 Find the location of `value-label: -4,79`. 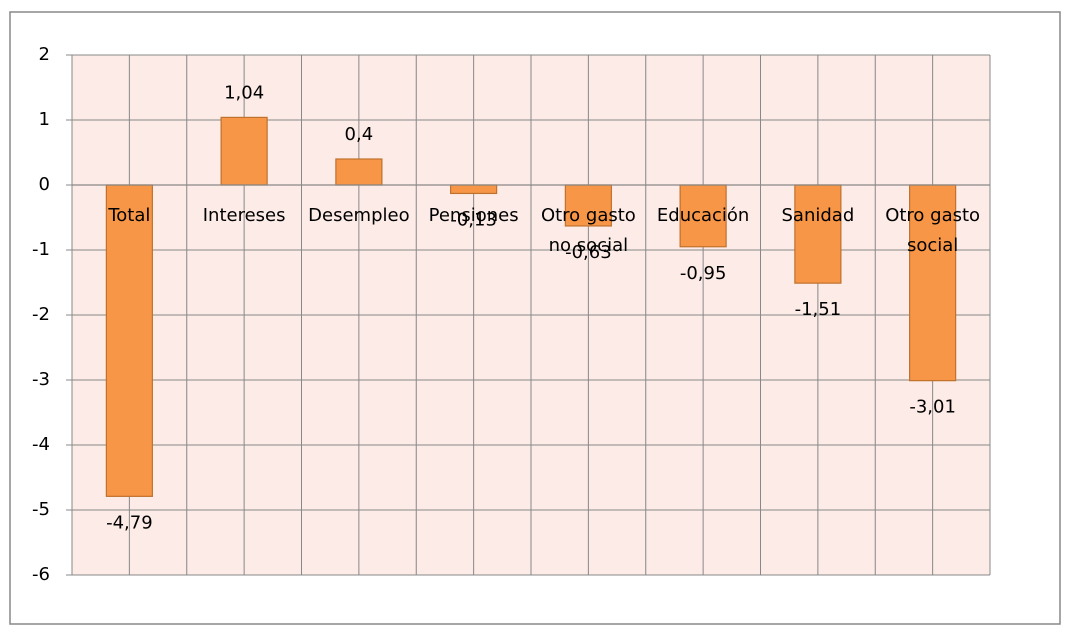

value-label: -4,79 is located at coordinates (129, 522).